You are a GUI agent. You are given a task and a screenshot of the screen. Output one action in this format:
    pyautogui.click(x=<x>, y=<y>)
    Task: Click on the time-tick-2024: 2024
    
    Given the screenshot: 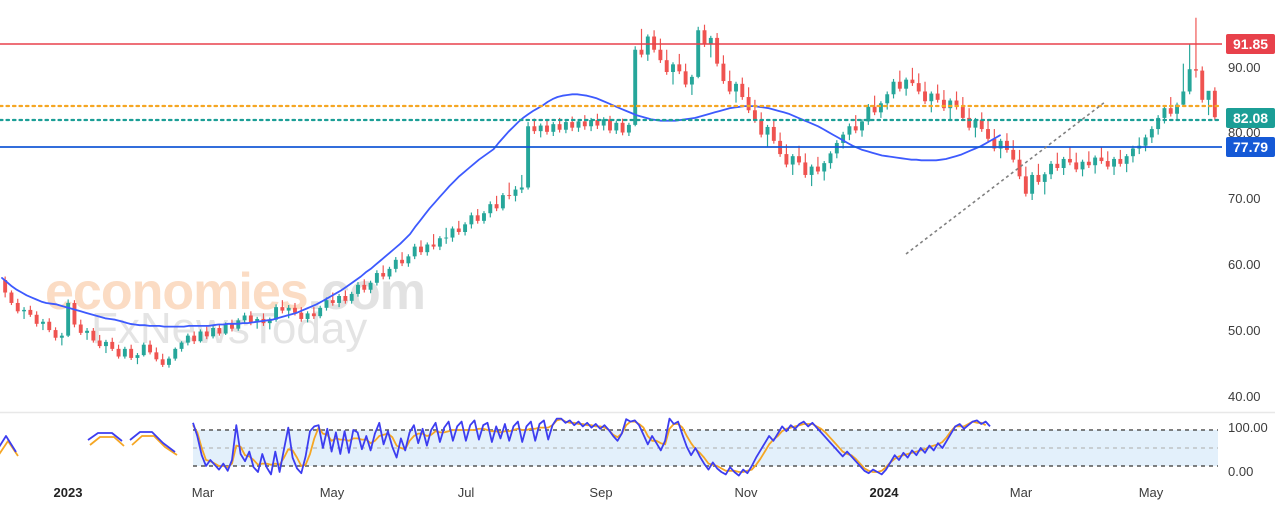 What is the action you would take?
    pyautogui.click(x=884, y=492)
    